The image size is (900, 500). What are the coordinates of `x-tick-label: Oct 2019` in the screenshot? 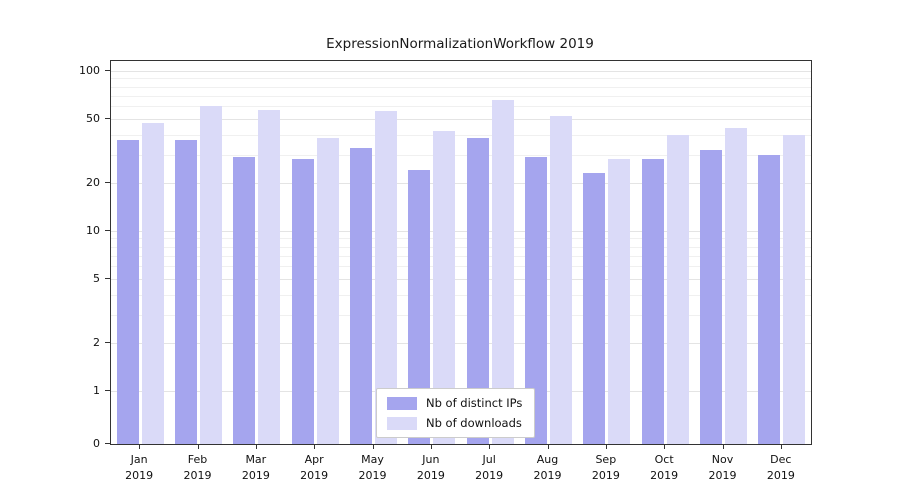 It's located at (664, 467).